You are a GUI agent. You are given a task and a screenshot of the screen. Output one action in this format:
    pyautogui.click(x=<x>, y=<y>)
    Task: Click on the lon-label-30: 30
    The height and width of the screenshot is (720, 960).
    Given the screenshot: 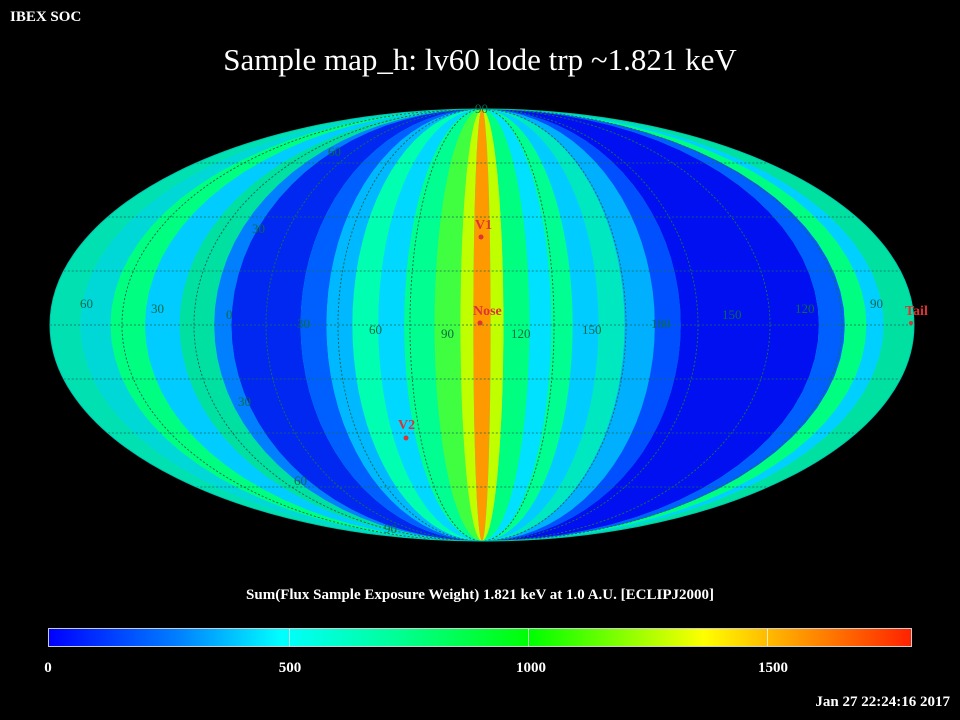 What is the action you would take?
    pyautogui.click(x=157, y=308)
    